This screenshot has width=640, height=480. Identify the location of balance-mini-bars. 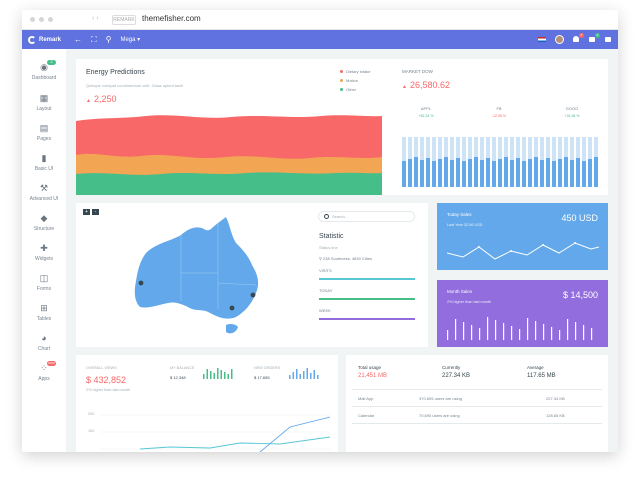
(218, 373).